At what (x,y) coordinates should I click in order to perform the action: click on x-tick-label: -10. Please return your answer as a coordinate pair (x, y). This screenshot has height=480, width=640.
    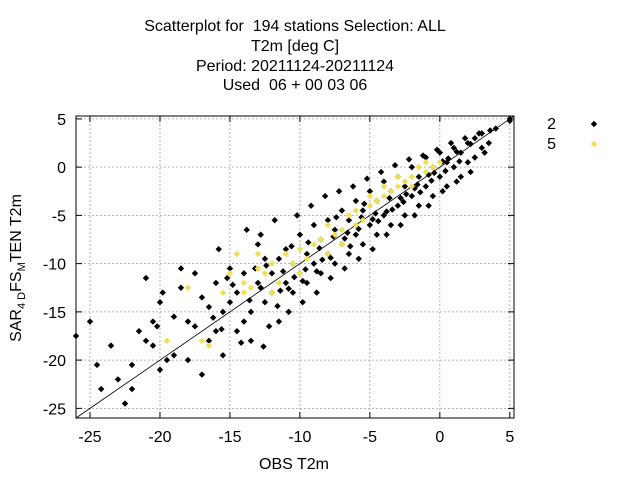
    Looking at the image, I should click on (299, 437).